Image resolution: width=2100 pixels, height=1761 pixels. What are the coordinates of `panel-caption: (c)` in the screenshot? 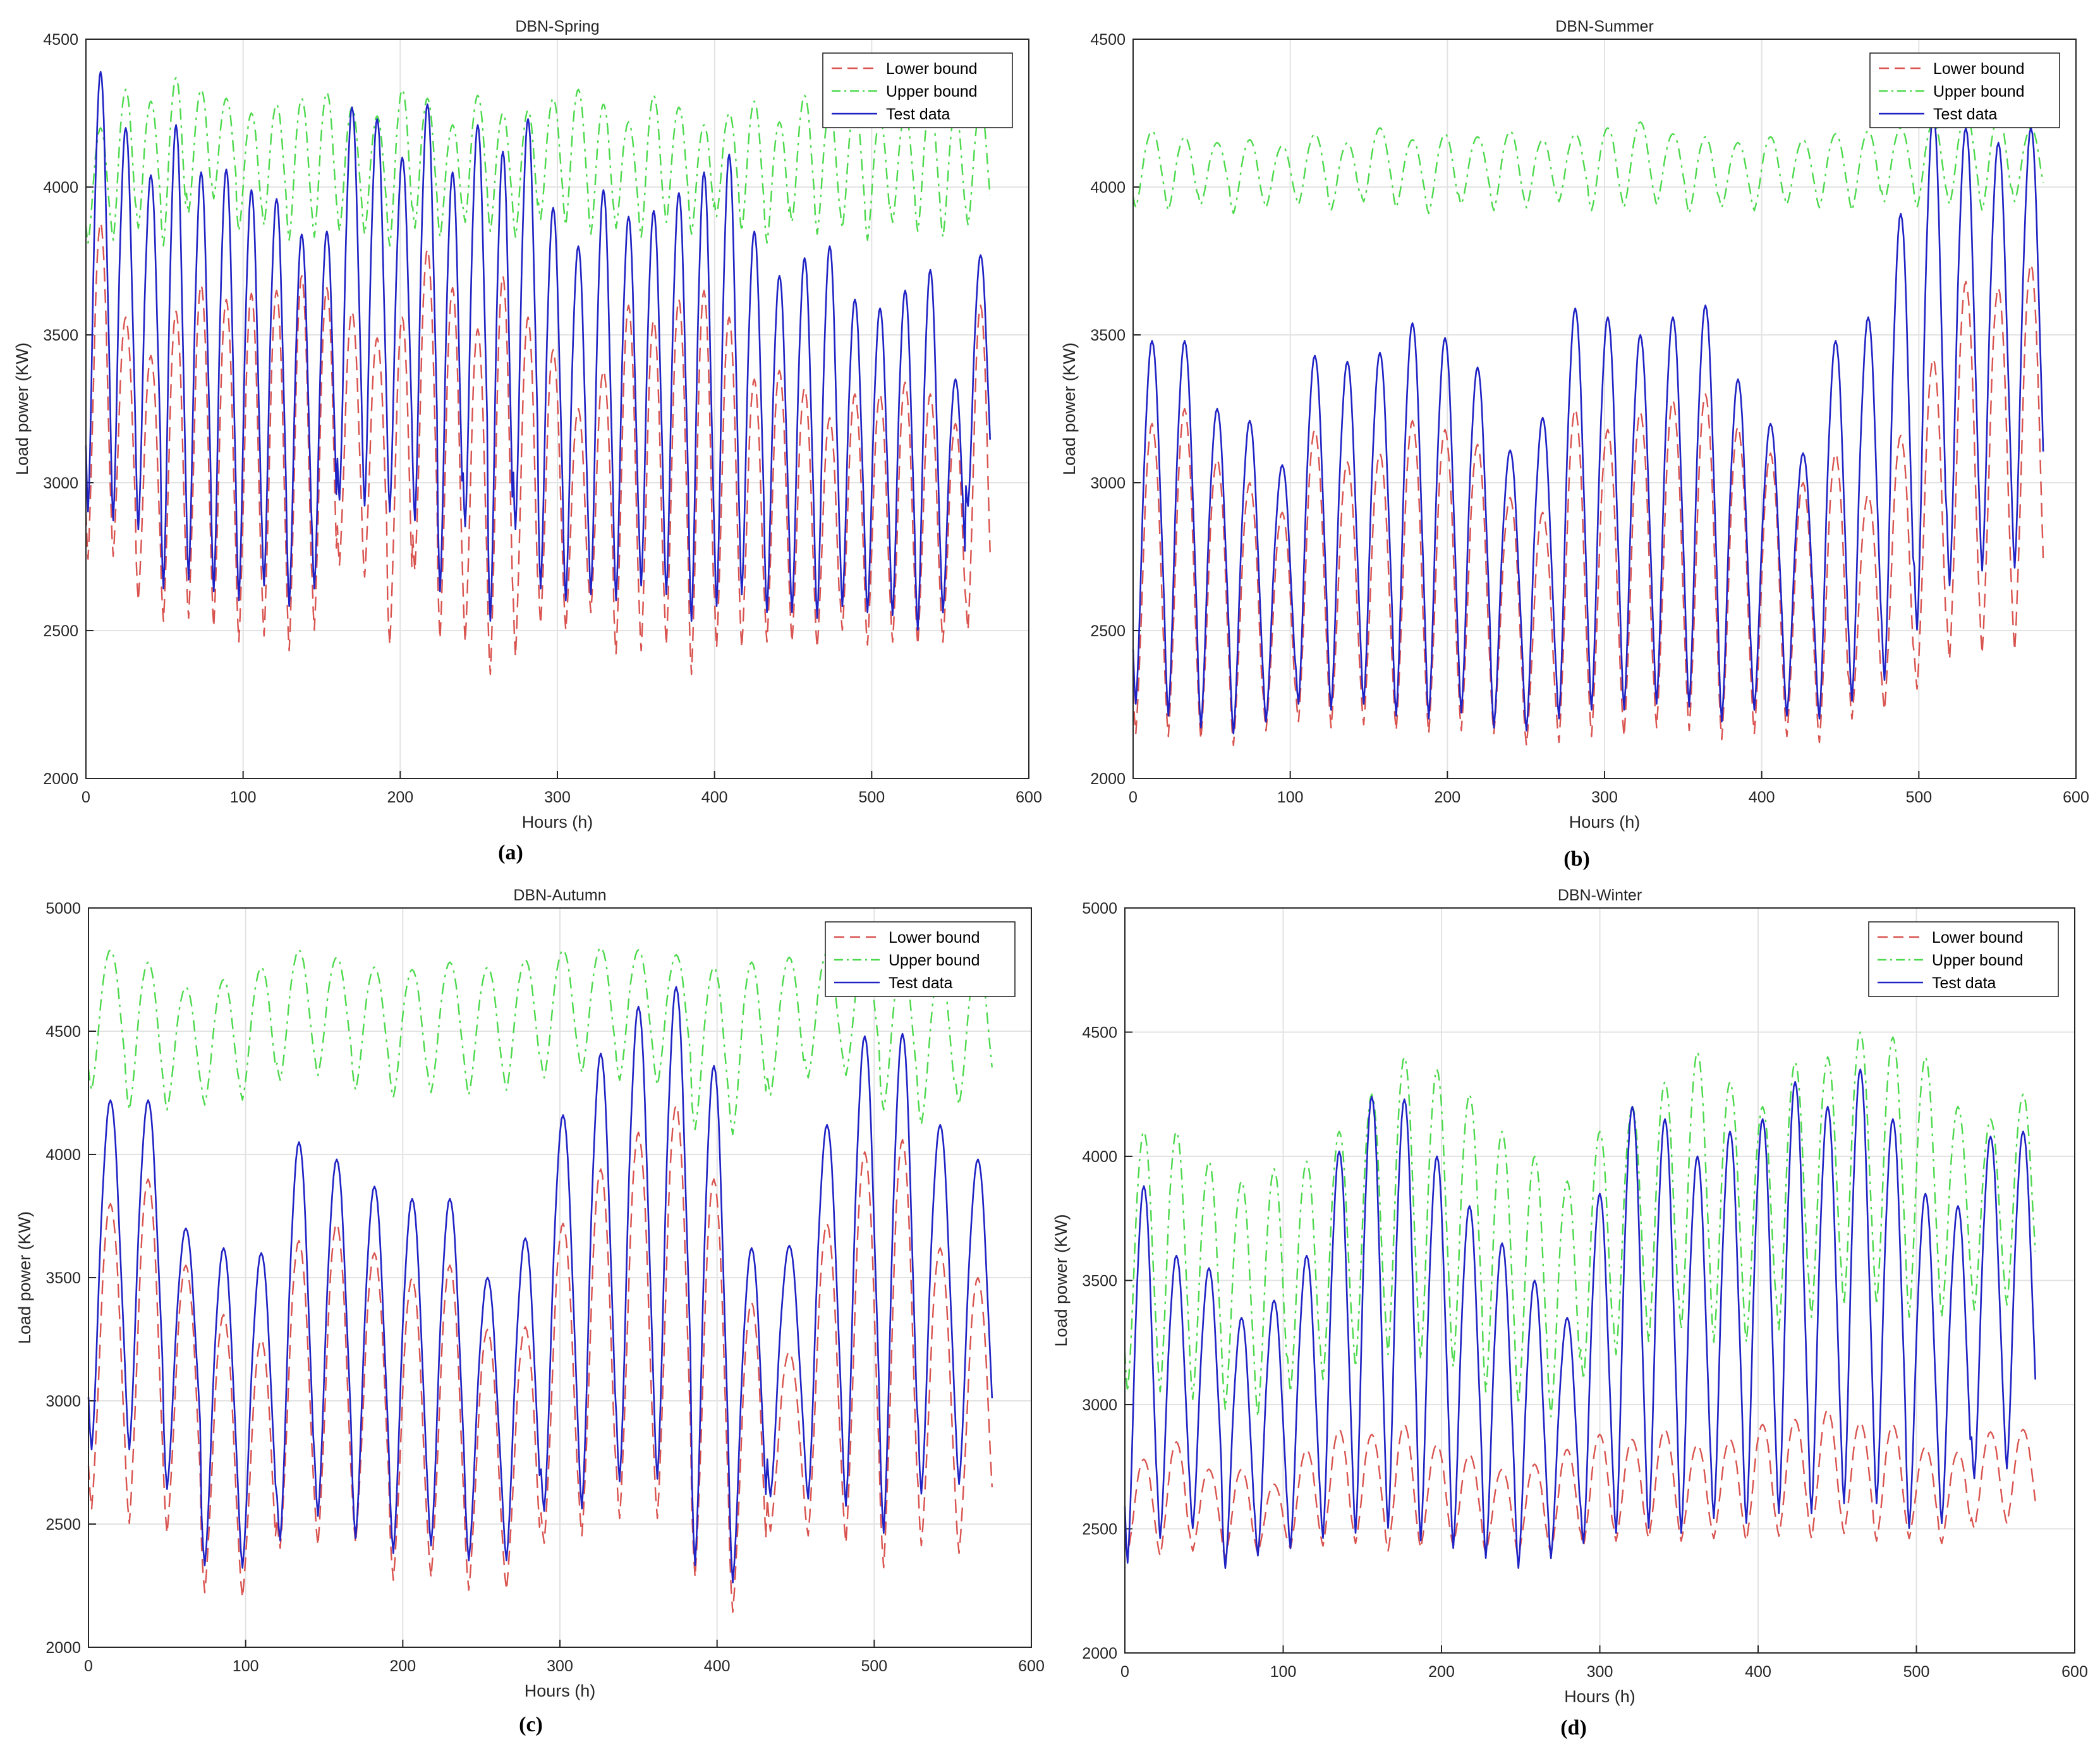 It's located at (531, 1724).